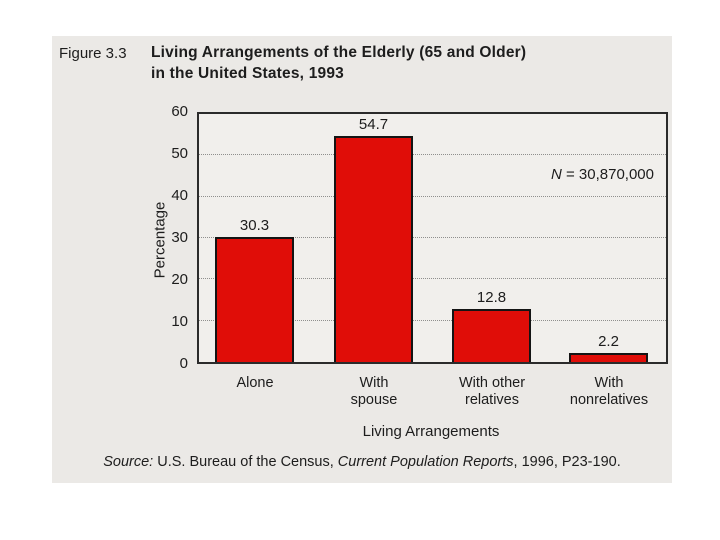  I want to click on x-label-with-other-relatives: With other relatives, so click(492, 392).